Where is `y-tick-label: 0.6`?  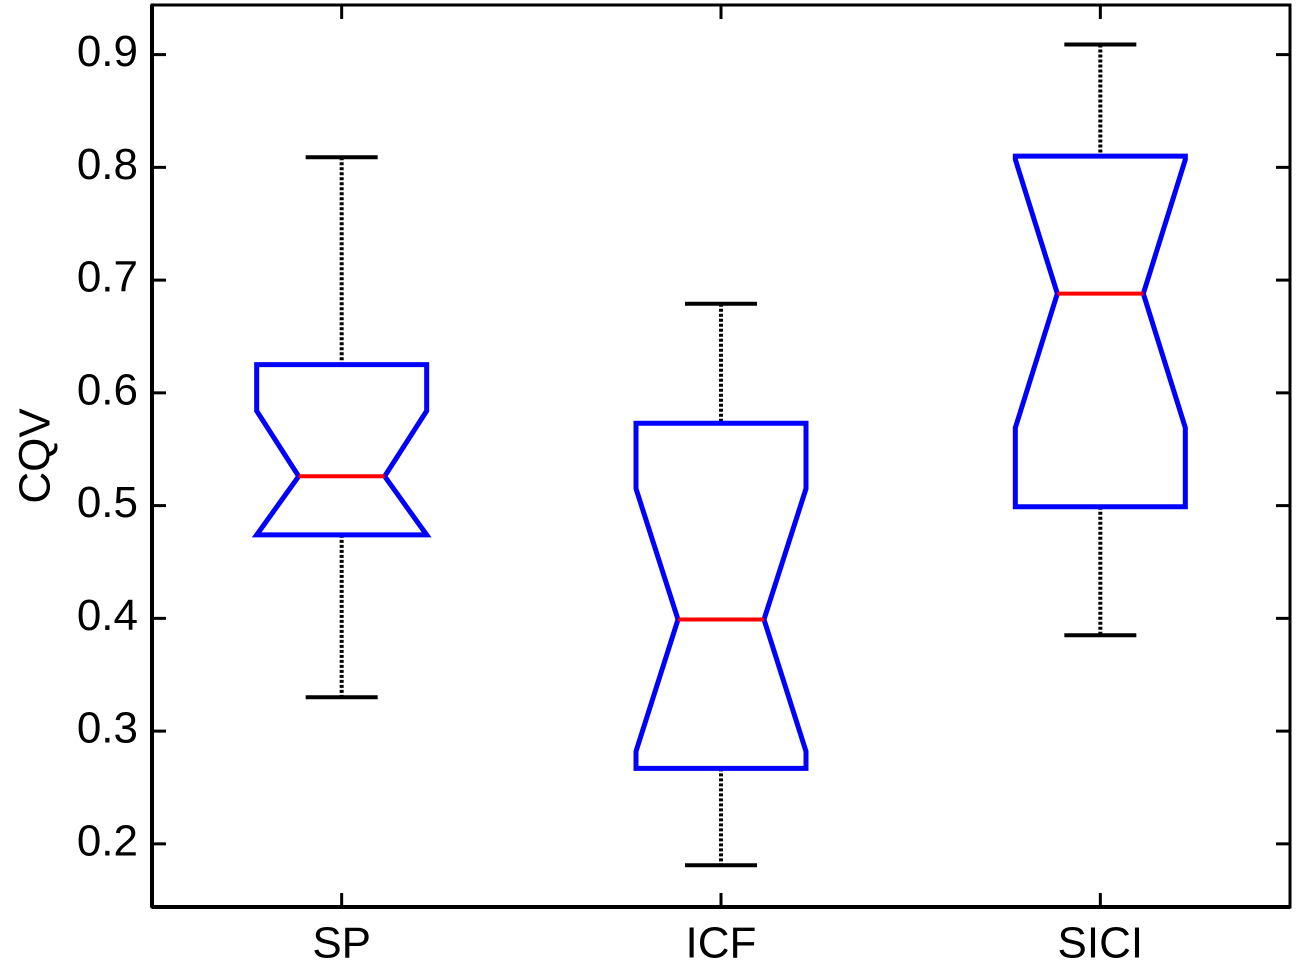 y-tick-label: 0.6 is located at coordinates (107, 389).